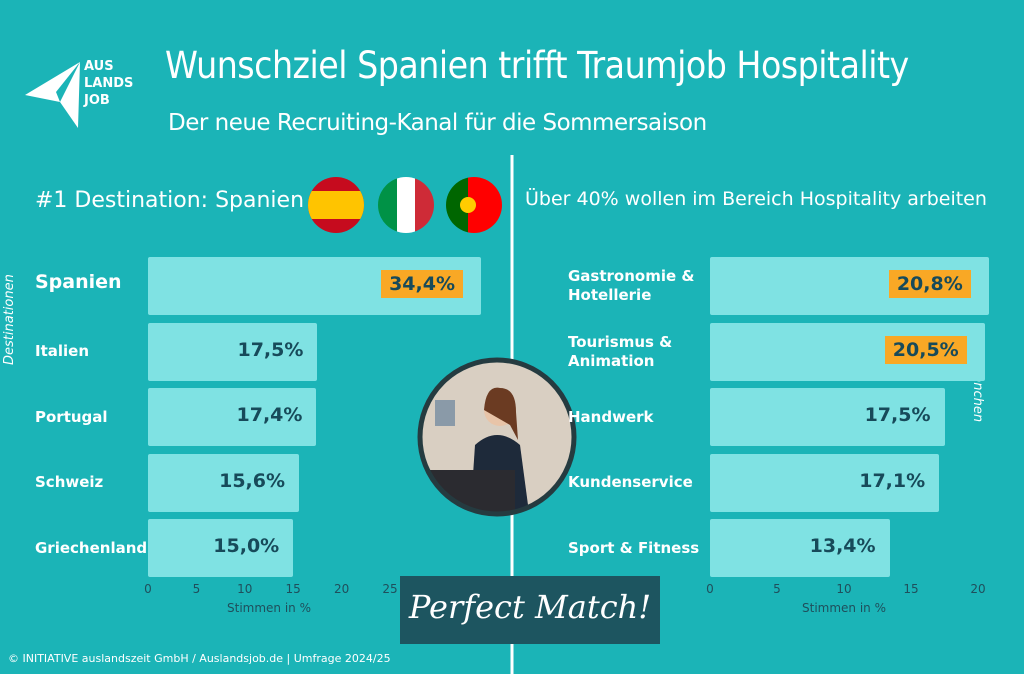  Describe the element at coordinates (474, 205) in the screenshot. I see `flag-portugal` at that location.